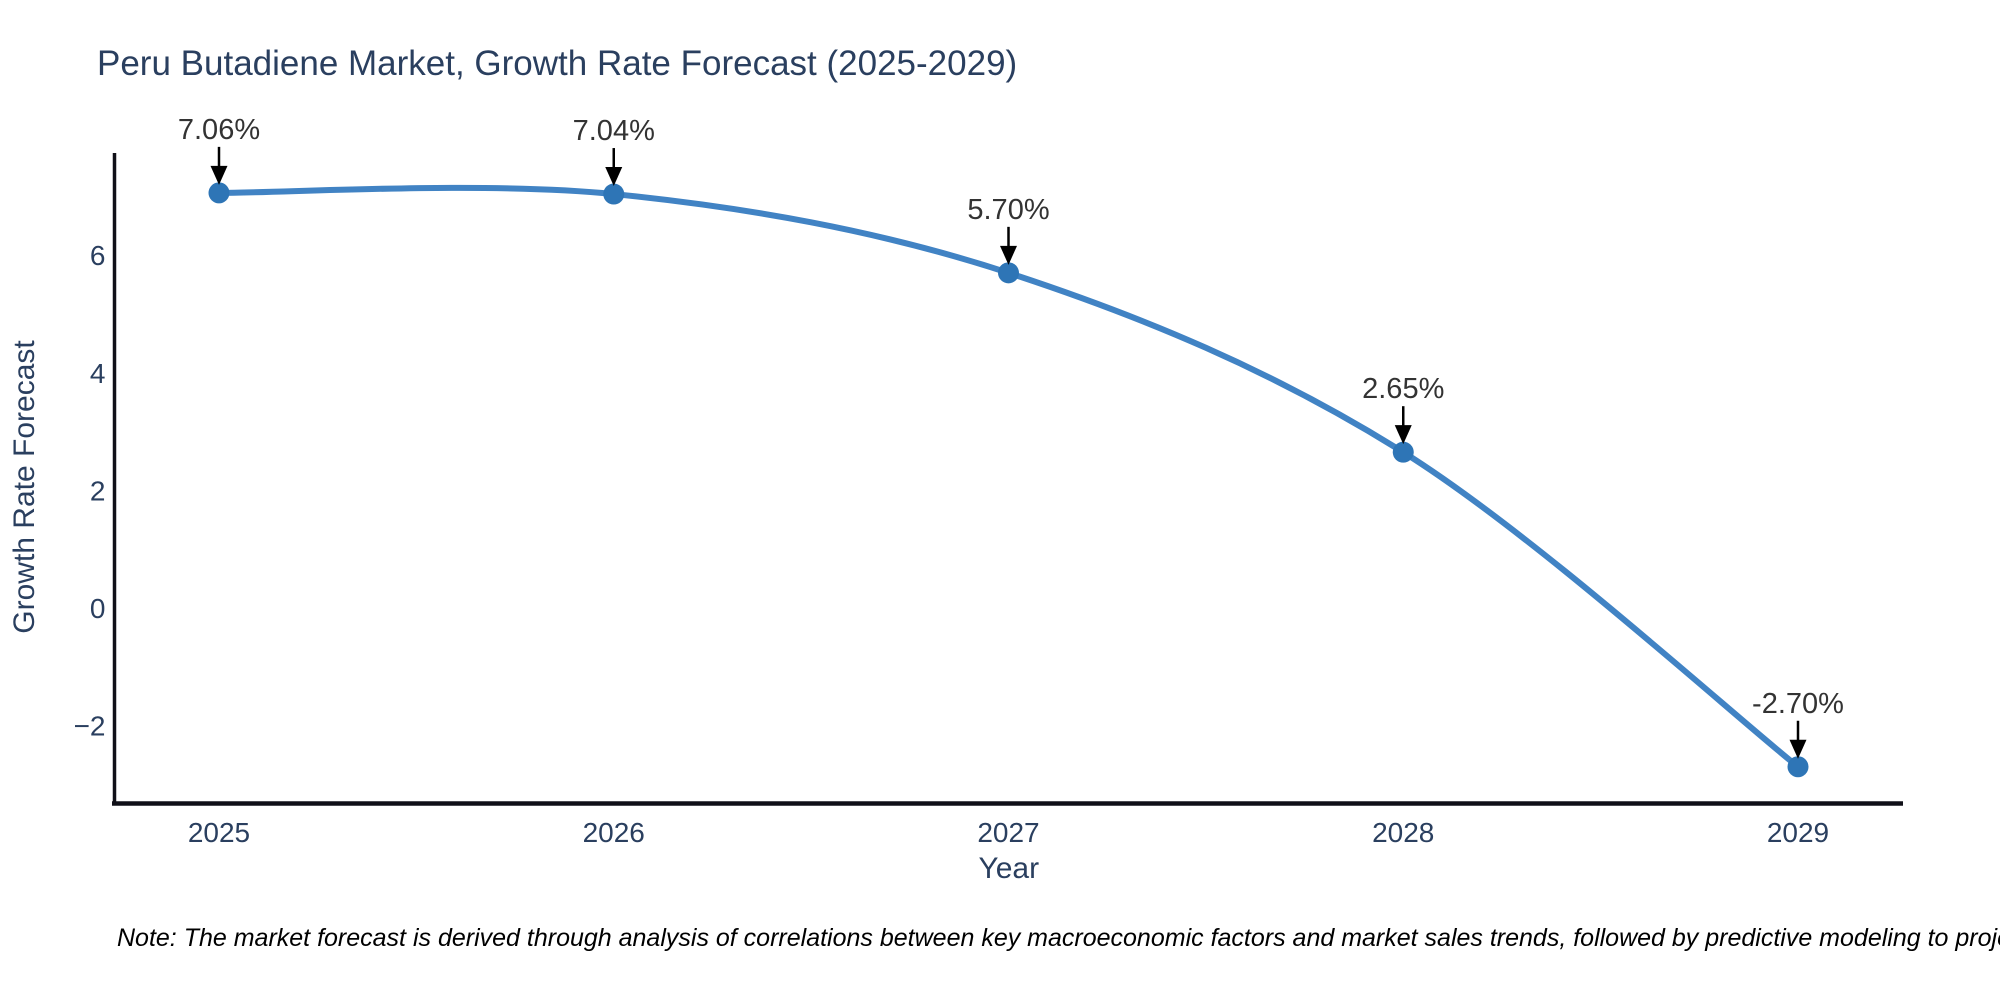  I want to click on annotation-label: 7.04%, so click(614, 131).